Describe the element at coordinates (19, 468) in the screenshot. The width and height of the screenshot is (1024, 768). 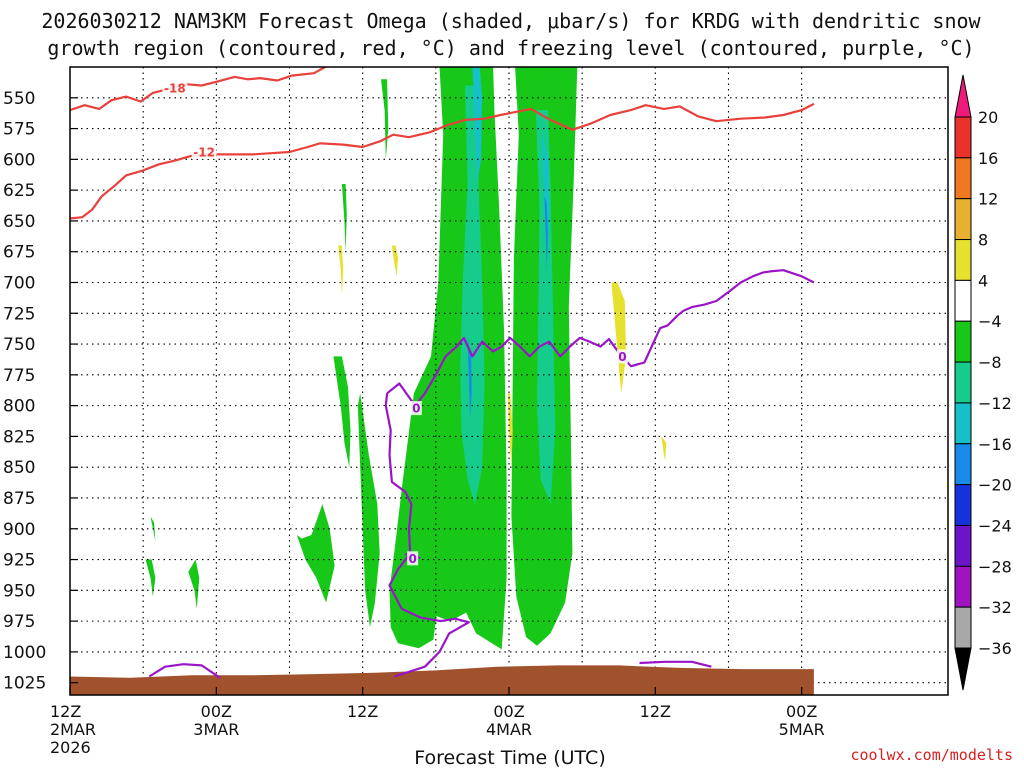
I see `ytick-label-850: 850` at that location.